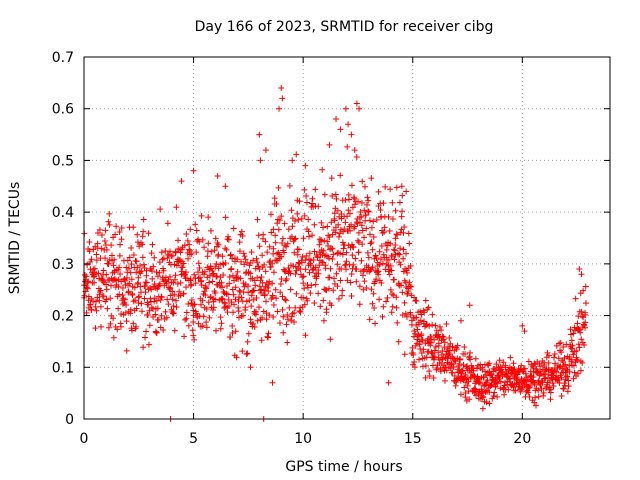 The image size is (640, 480). I want to click on y-tick-label: 0.2, so click(63, 317).